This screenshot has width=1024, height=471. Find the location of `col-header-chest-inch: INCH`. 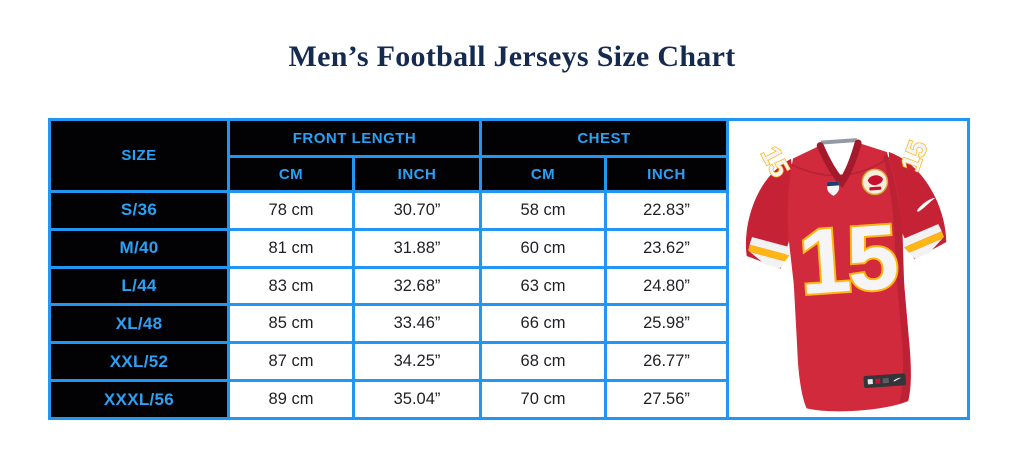

col-header-chest-inch: INCH is located at coordinates (666, 174).